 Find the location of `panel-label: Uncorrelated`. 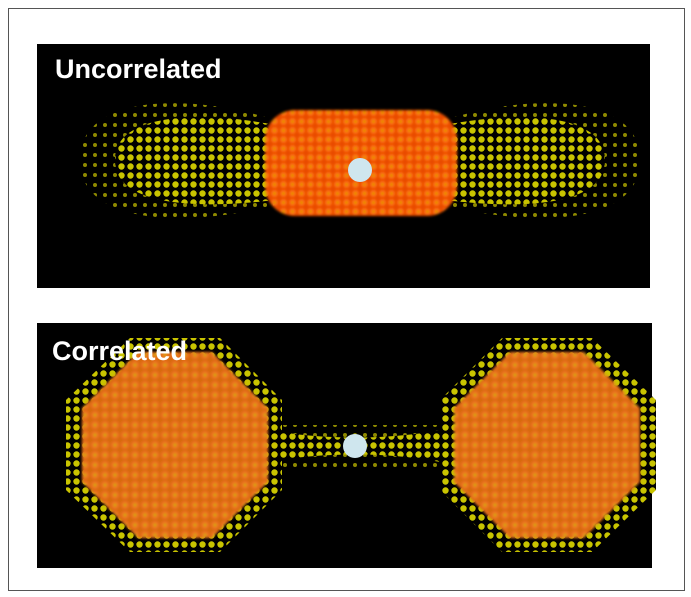

panel-label: Uncorrelated is located at coordinates (138, 69).